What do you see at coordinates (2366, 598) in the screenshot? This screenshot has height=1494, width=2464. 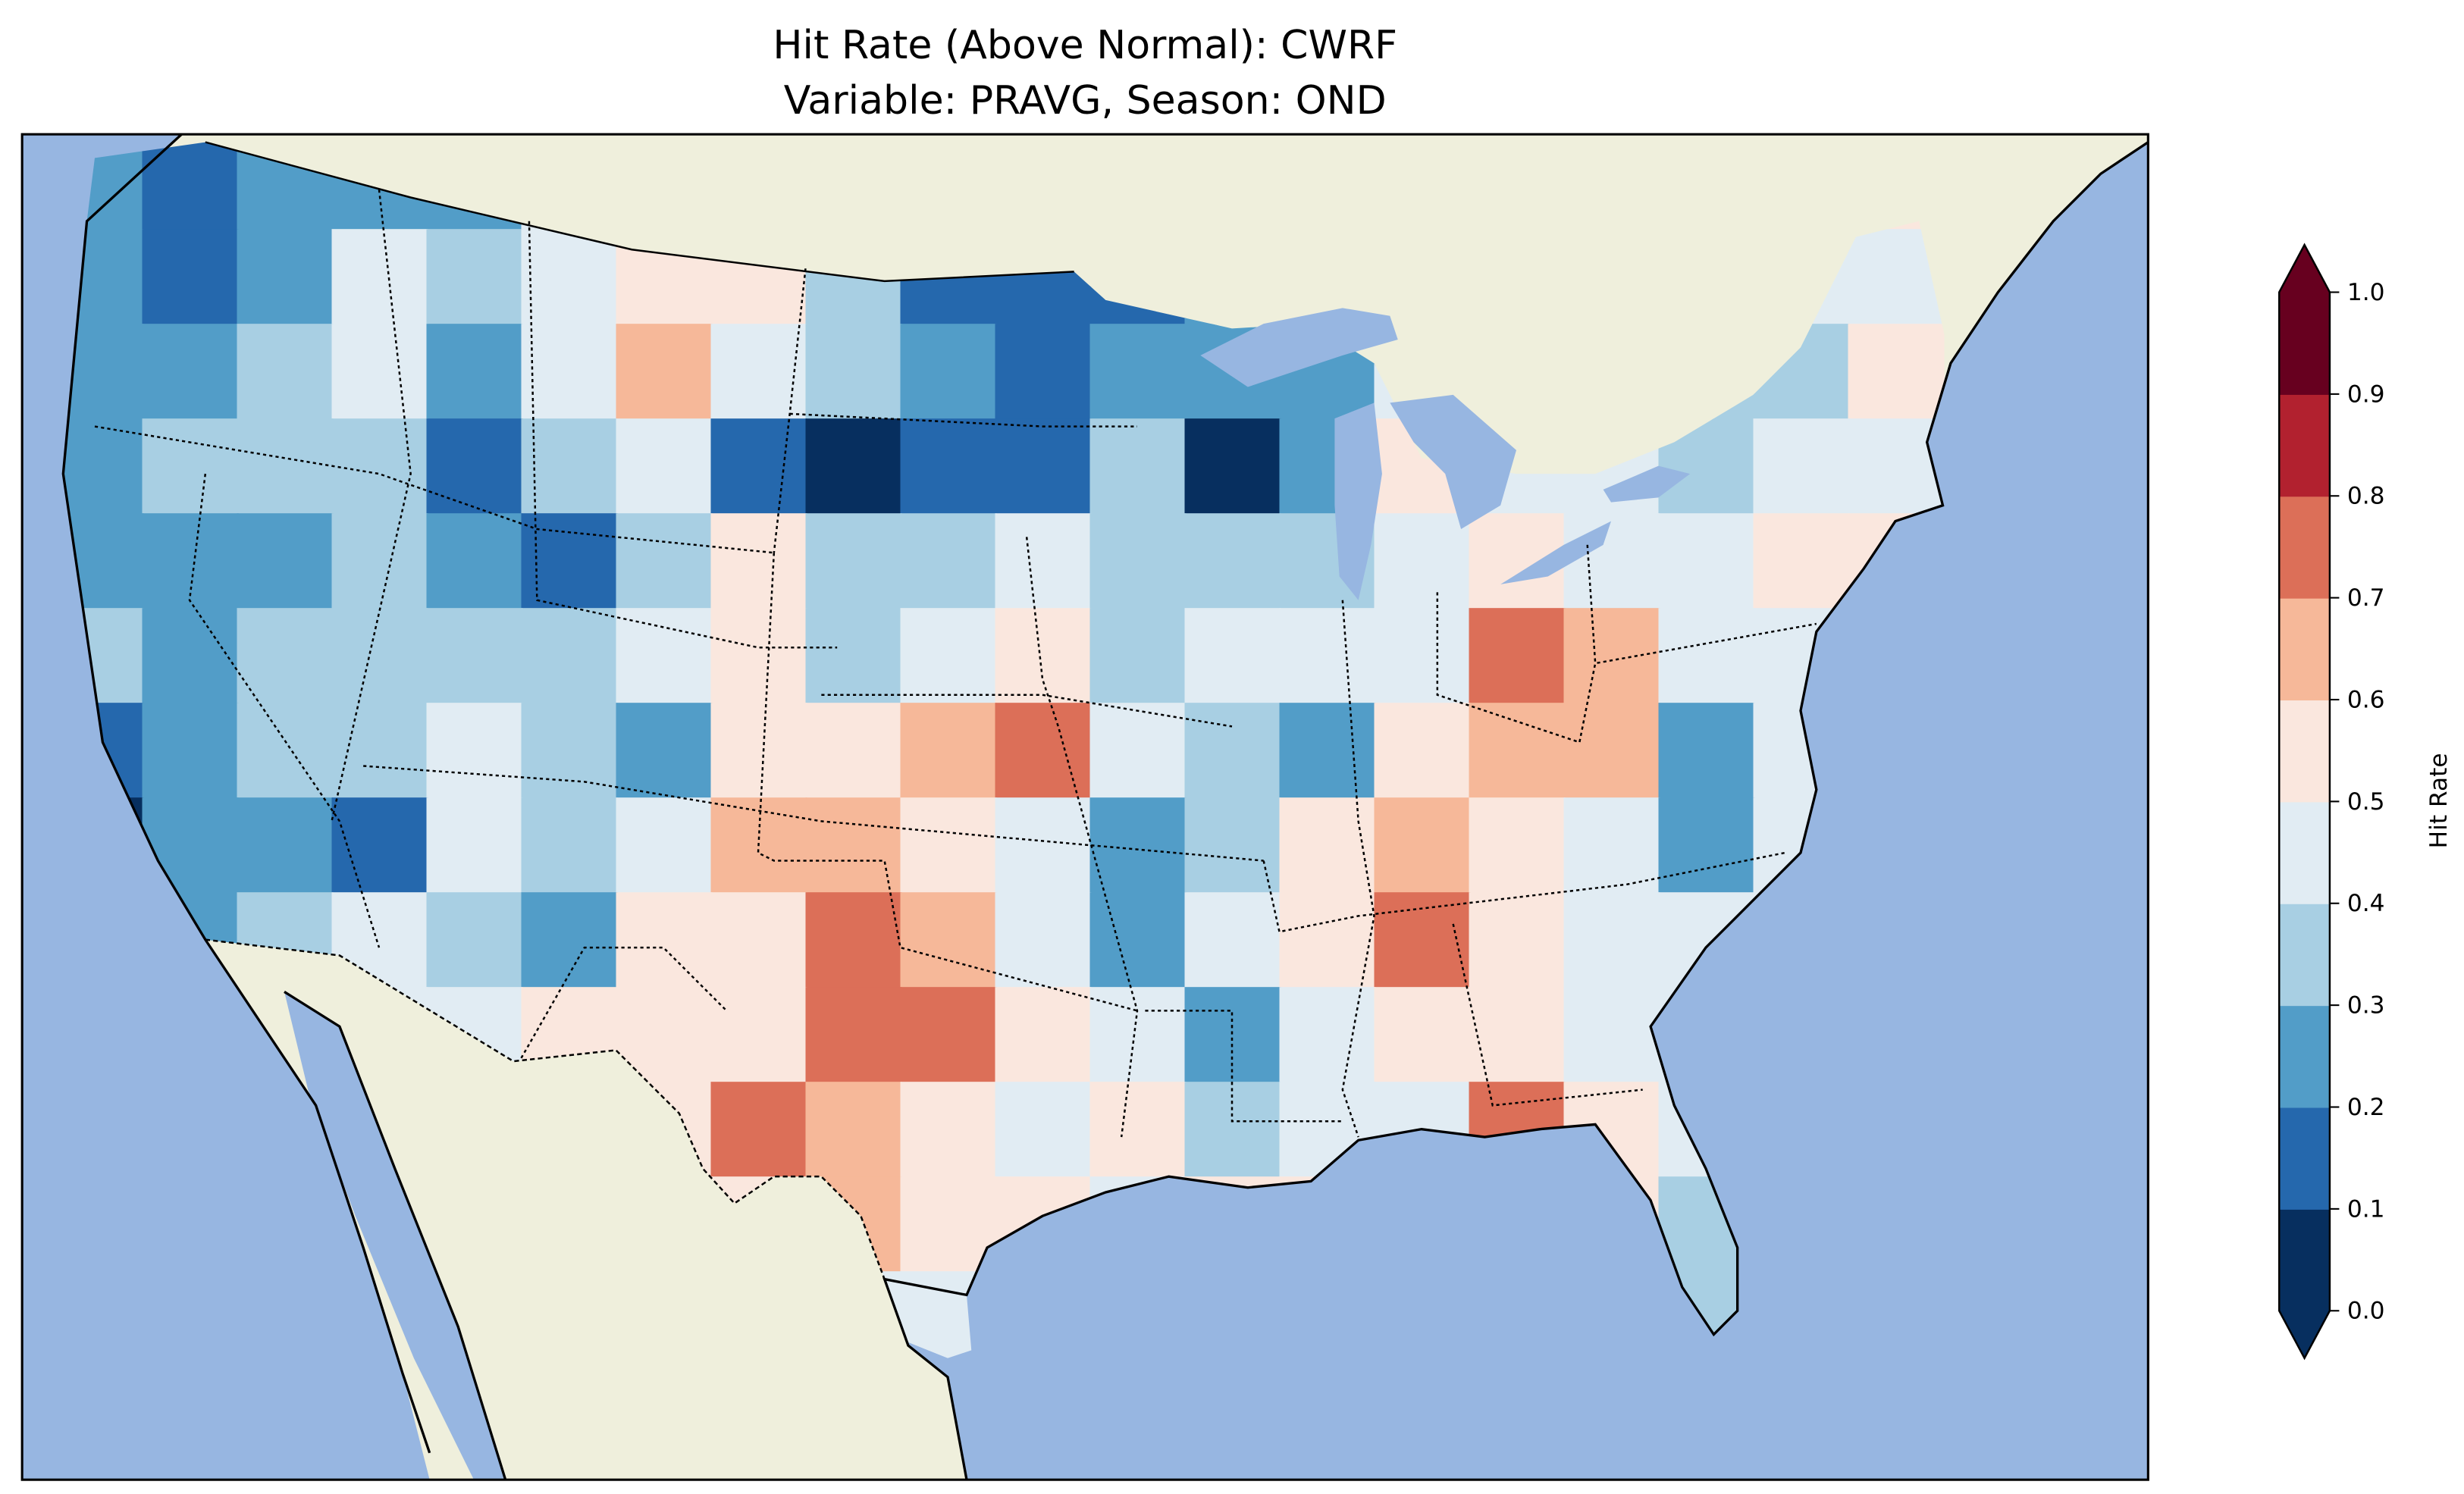 I see `colorbar-tick-label: 0.7` at bounding box center [2366, 598].